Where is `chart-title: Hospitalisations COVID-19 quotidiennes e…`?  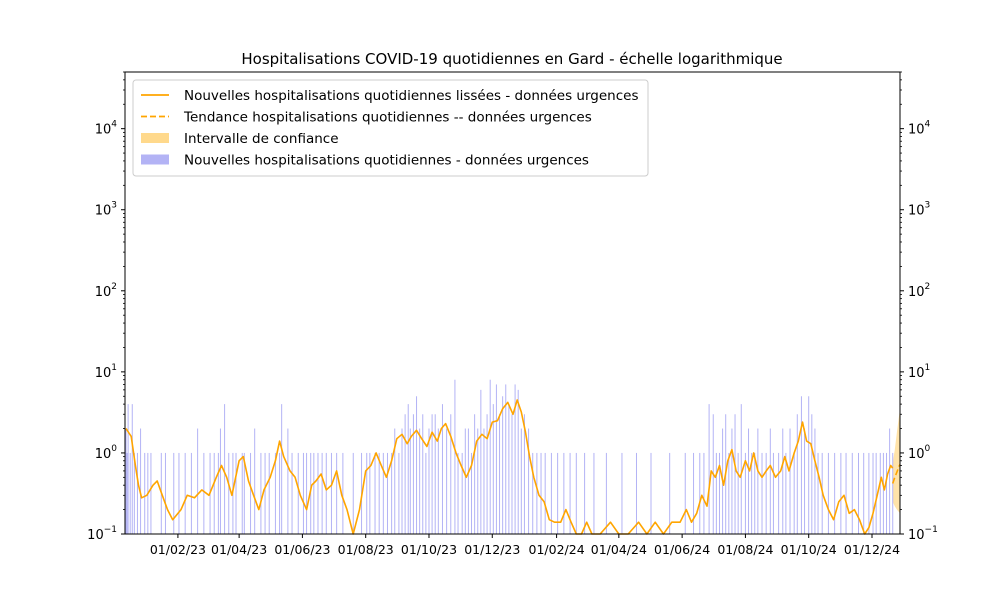 chart-title: Hospitalisations COVID-19 quotidiennes e… is located at coordinates (511, 59).